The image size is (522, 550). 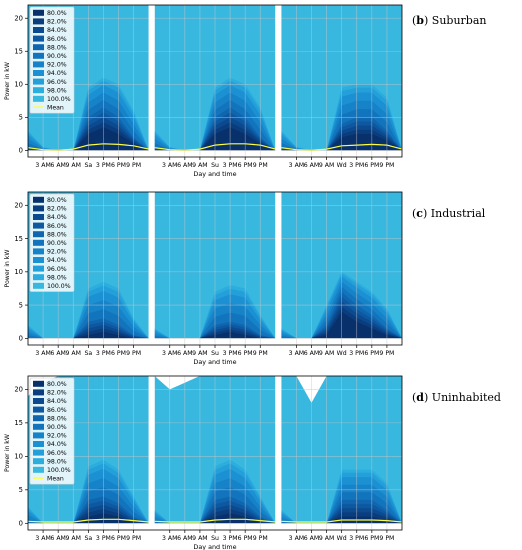 What do you see at coordinates (18, 18) in the screenshot?
I see `y-tick-label: 20` at bounding box center [18, 18].